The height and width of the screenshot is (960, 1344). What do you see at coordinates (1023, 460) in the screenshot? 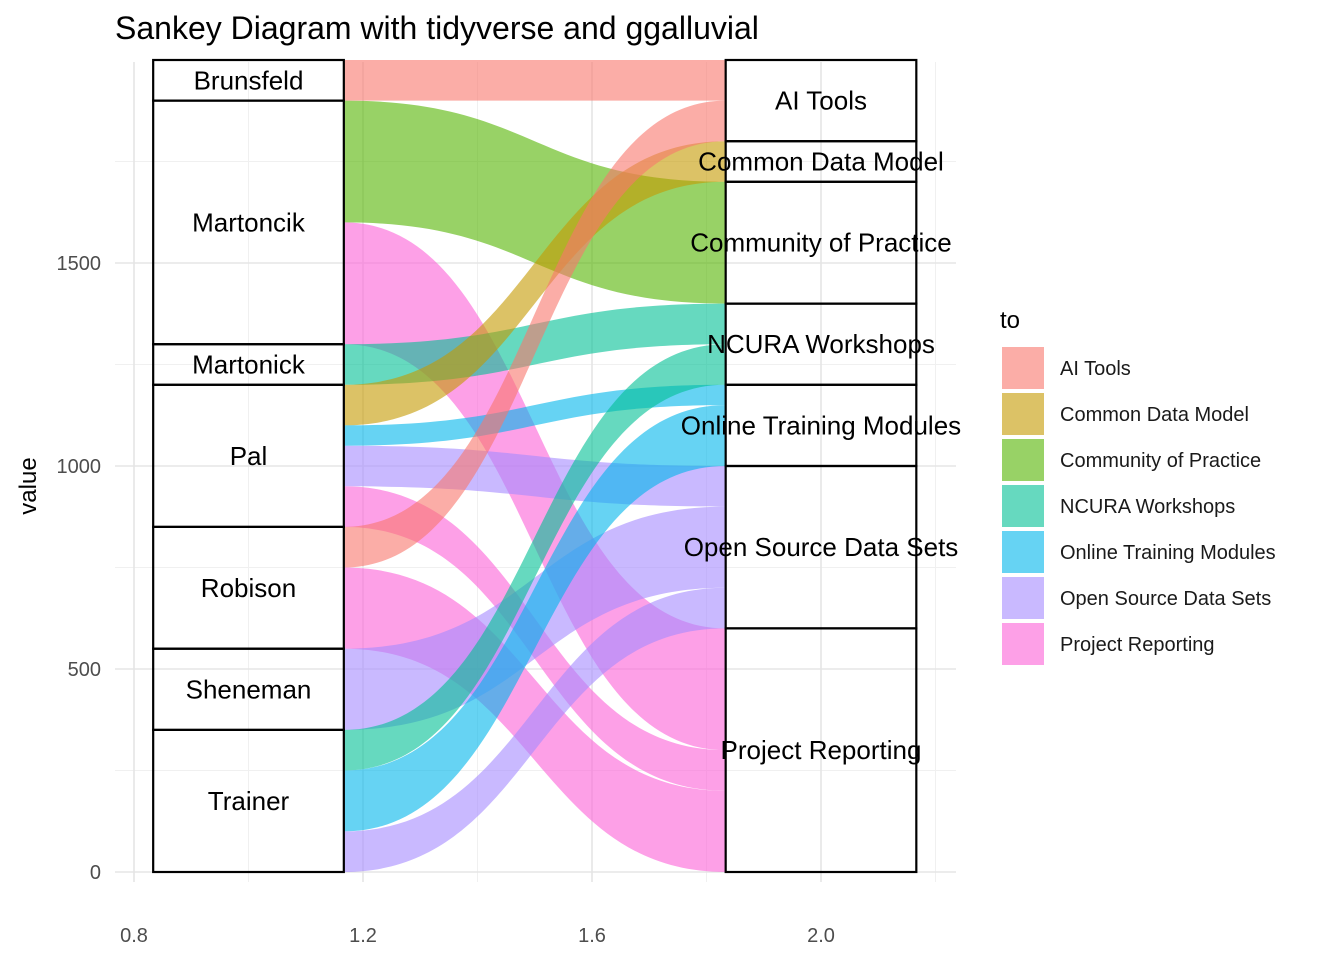
I see `legend-key-community-of-practice` at bounding box center [1023, 460].